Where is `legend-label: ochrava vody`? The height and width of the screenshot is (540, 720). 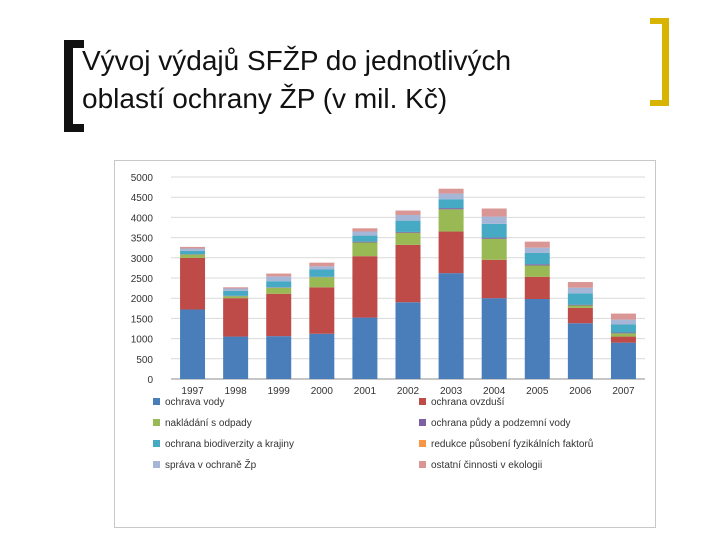
legend-label: ochrava vody is located at coordinates (194, 402).